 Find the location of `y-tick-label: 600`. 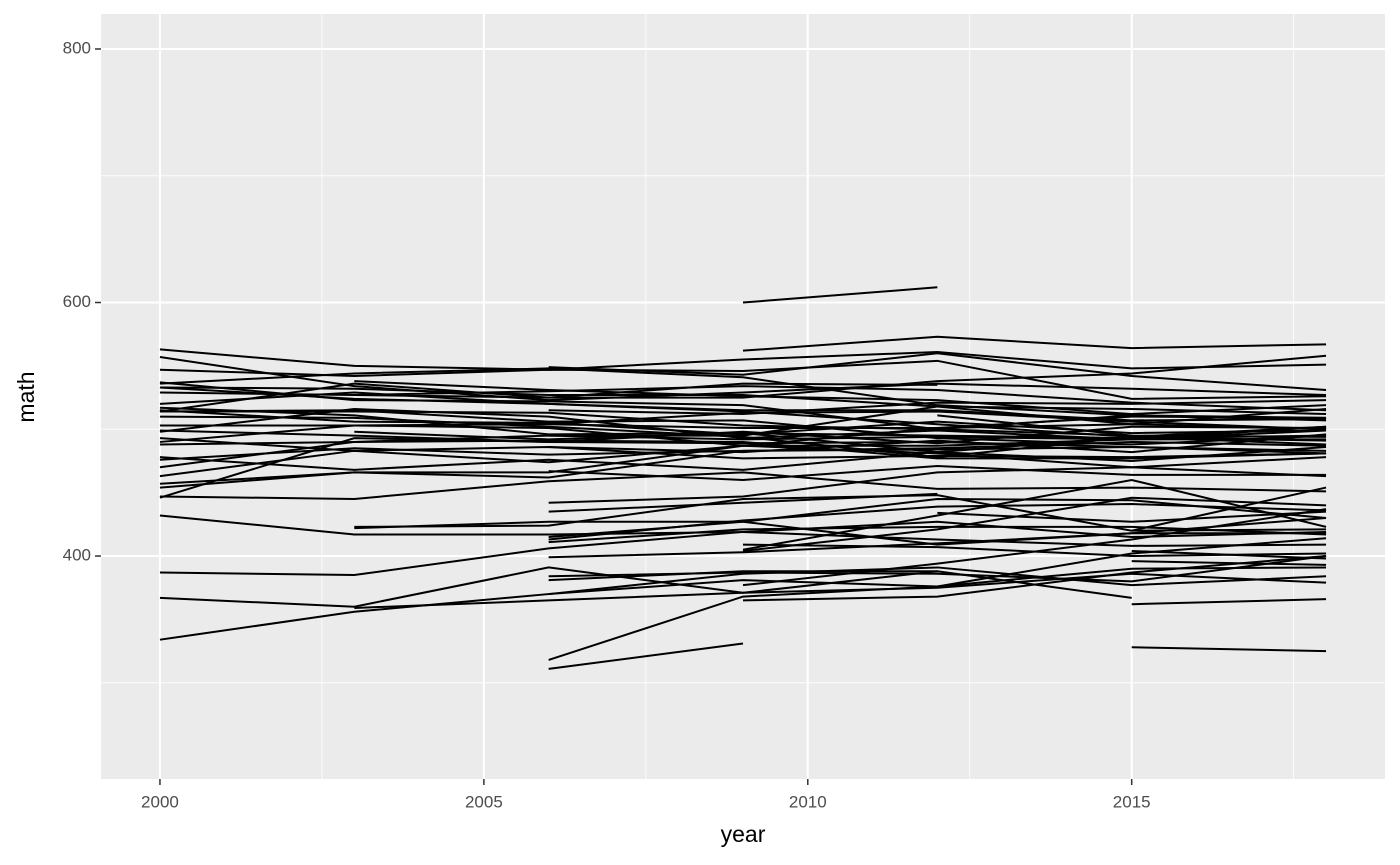

y-tick-label: 600 is located at coordinates (77, 301).